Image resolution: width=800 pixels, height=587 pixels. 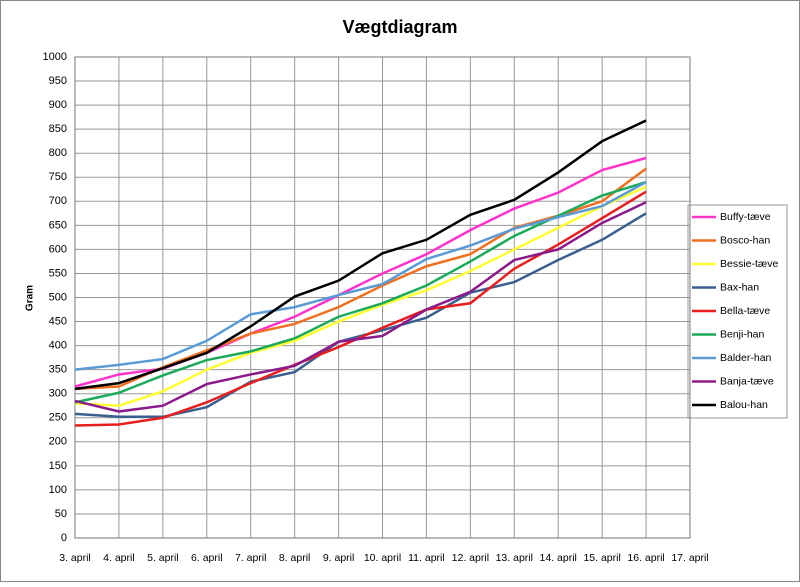 I want to click on x-tick-label: 17. april, so click(x=689, y=558).